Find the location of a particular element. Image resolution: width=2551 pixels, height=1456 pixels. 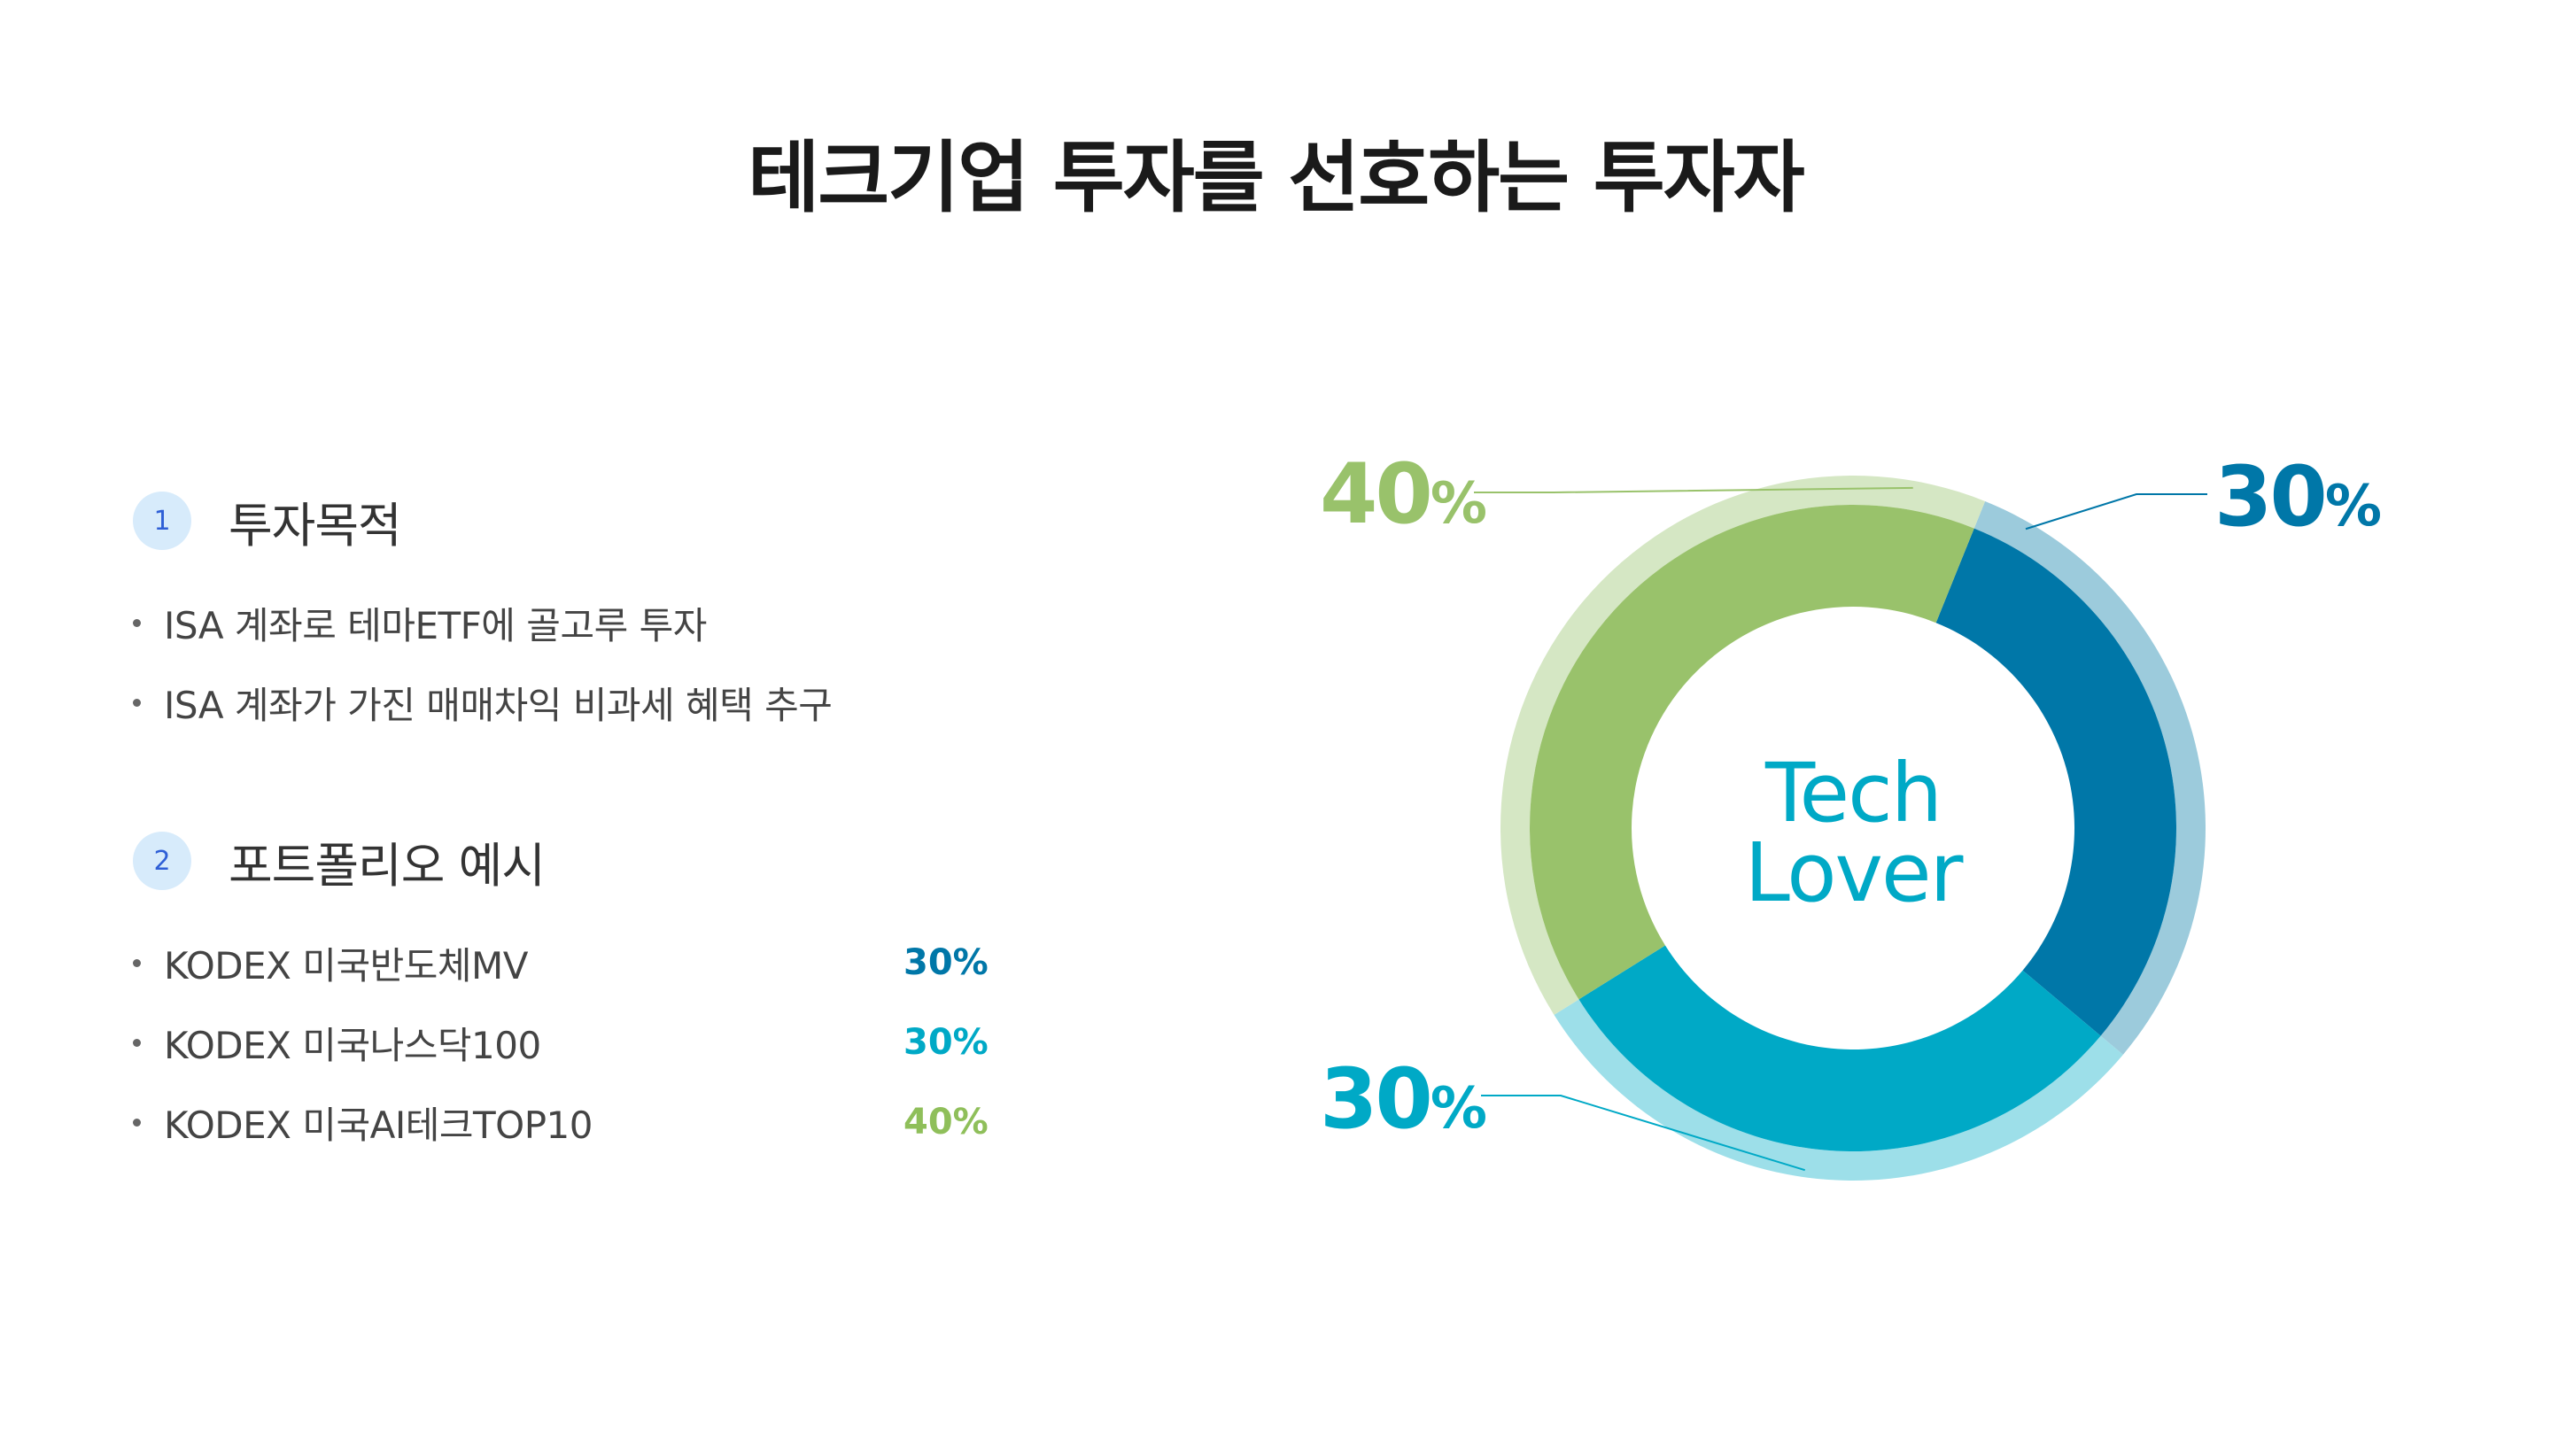

list-item: ISA 계좌로 테마ETF에 골고루 투자 is located at coordinates (576, 622).